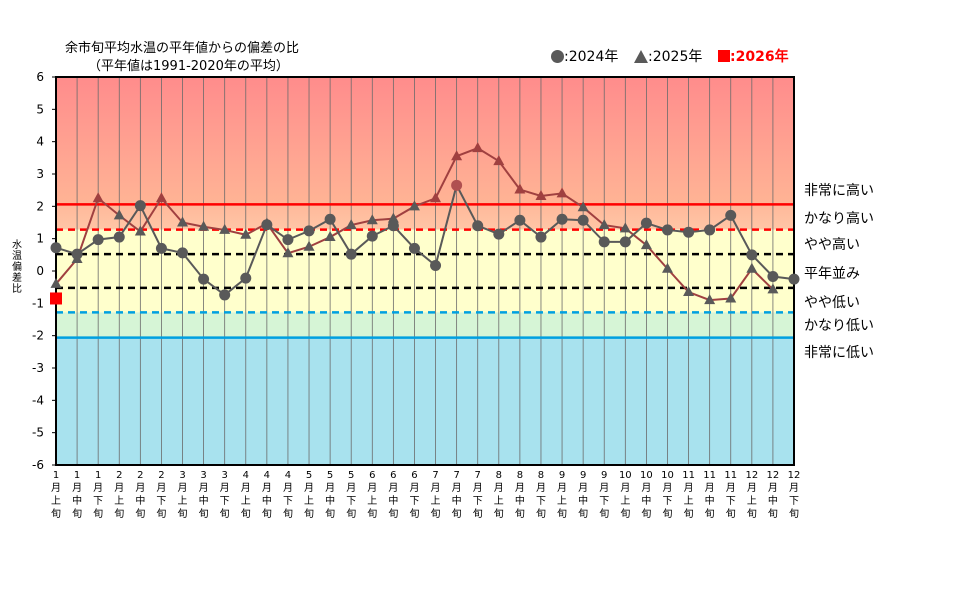 Image resolution: width=959 pixels, height=594 pixels. I want to click on band-normal, so click(425, 271).